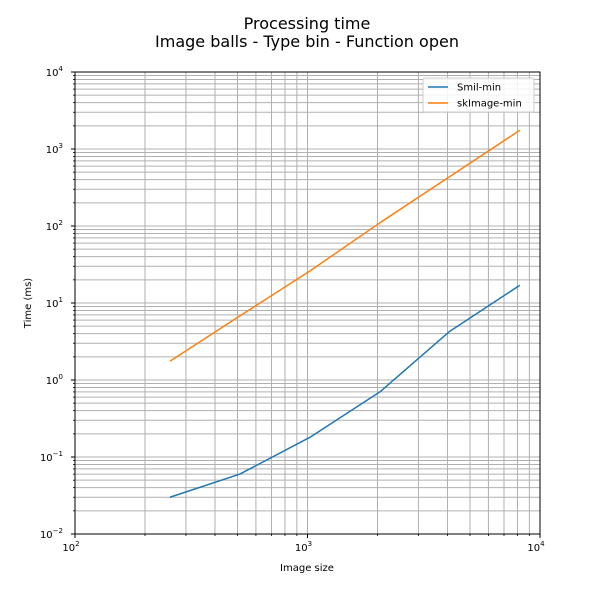 Image resolution: width=600 pixels, height=600 pixels. I want to click on x-tick-label: 10², so click(70, 547).